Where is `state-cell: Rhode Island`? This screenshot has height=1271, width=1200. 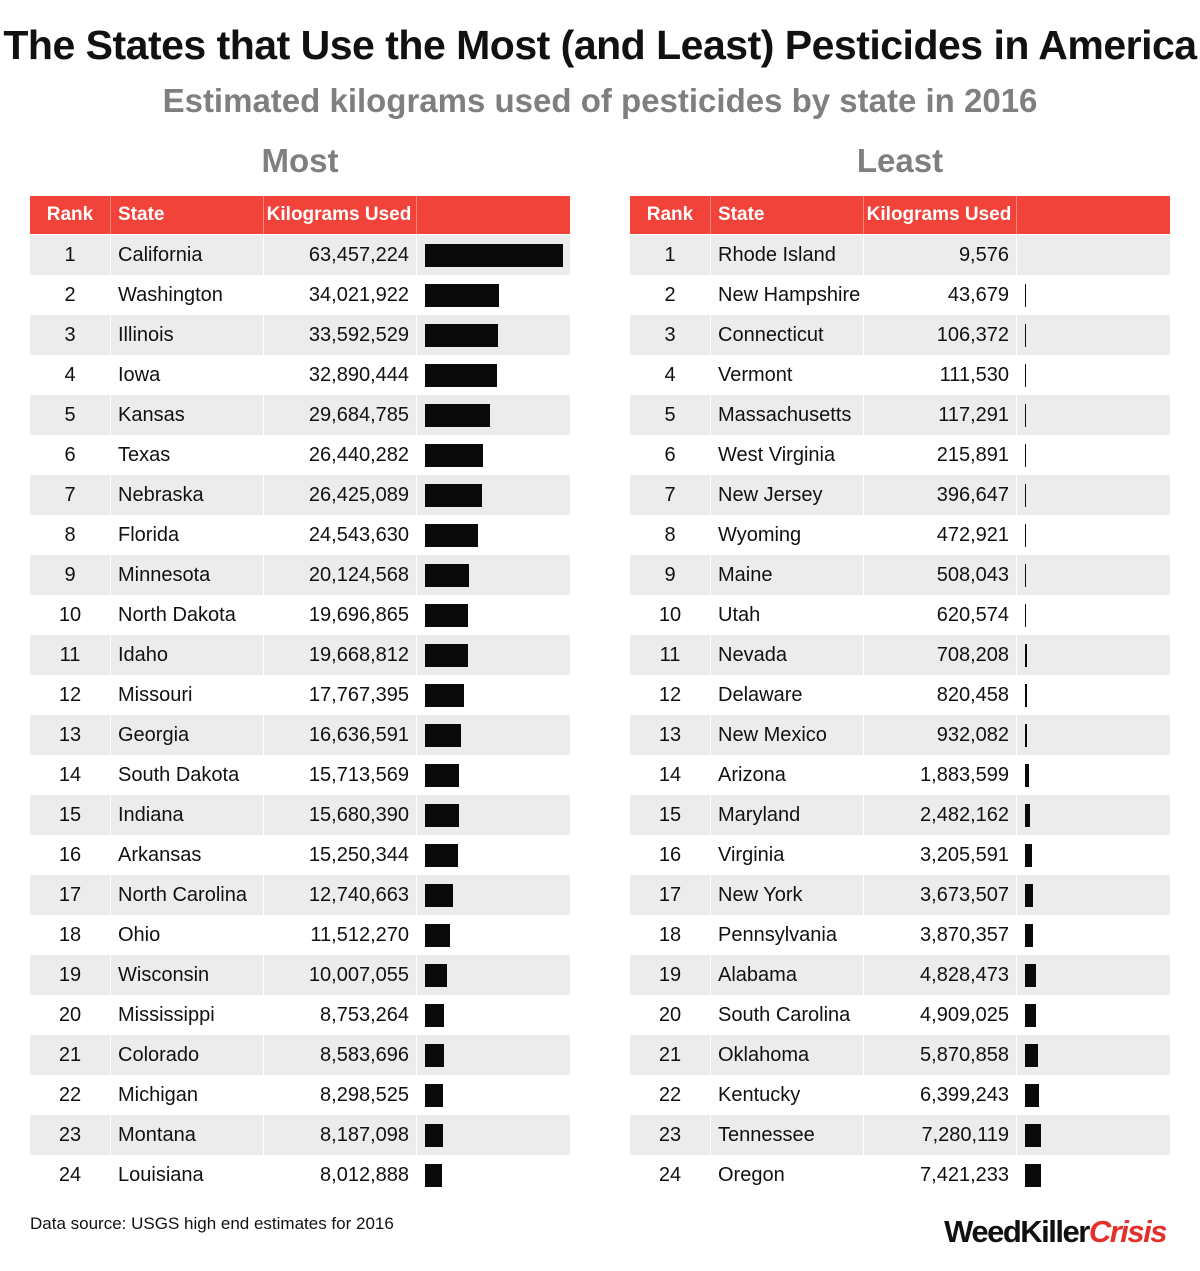
state-cell: Rhode Island is located at coordinates (777, 255).